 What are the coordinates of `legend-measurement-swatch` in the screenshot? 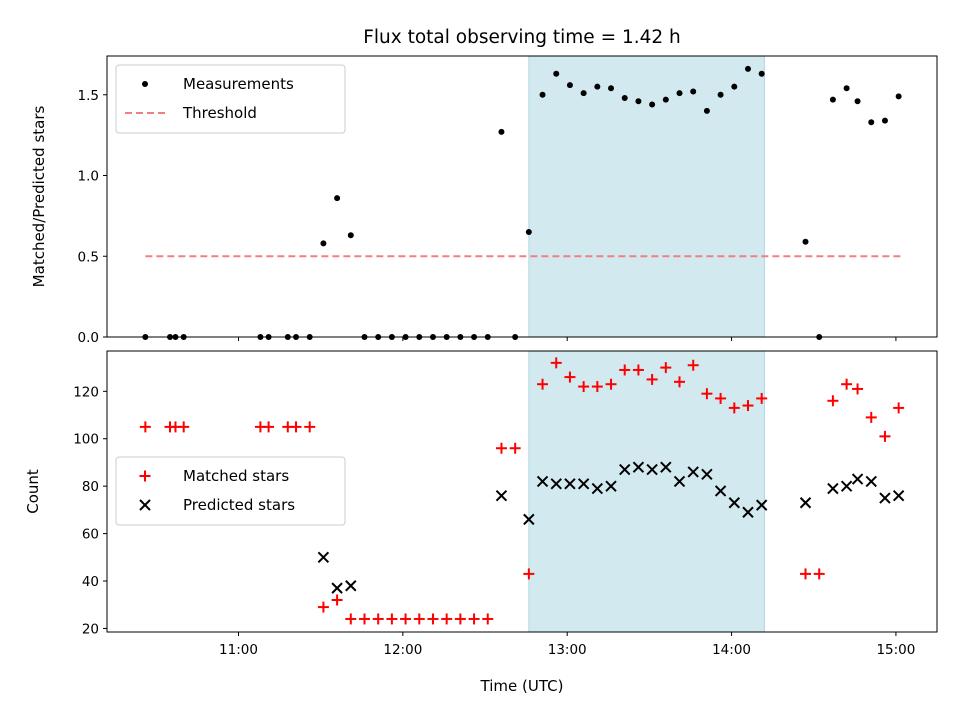 It's located at (145, 84).